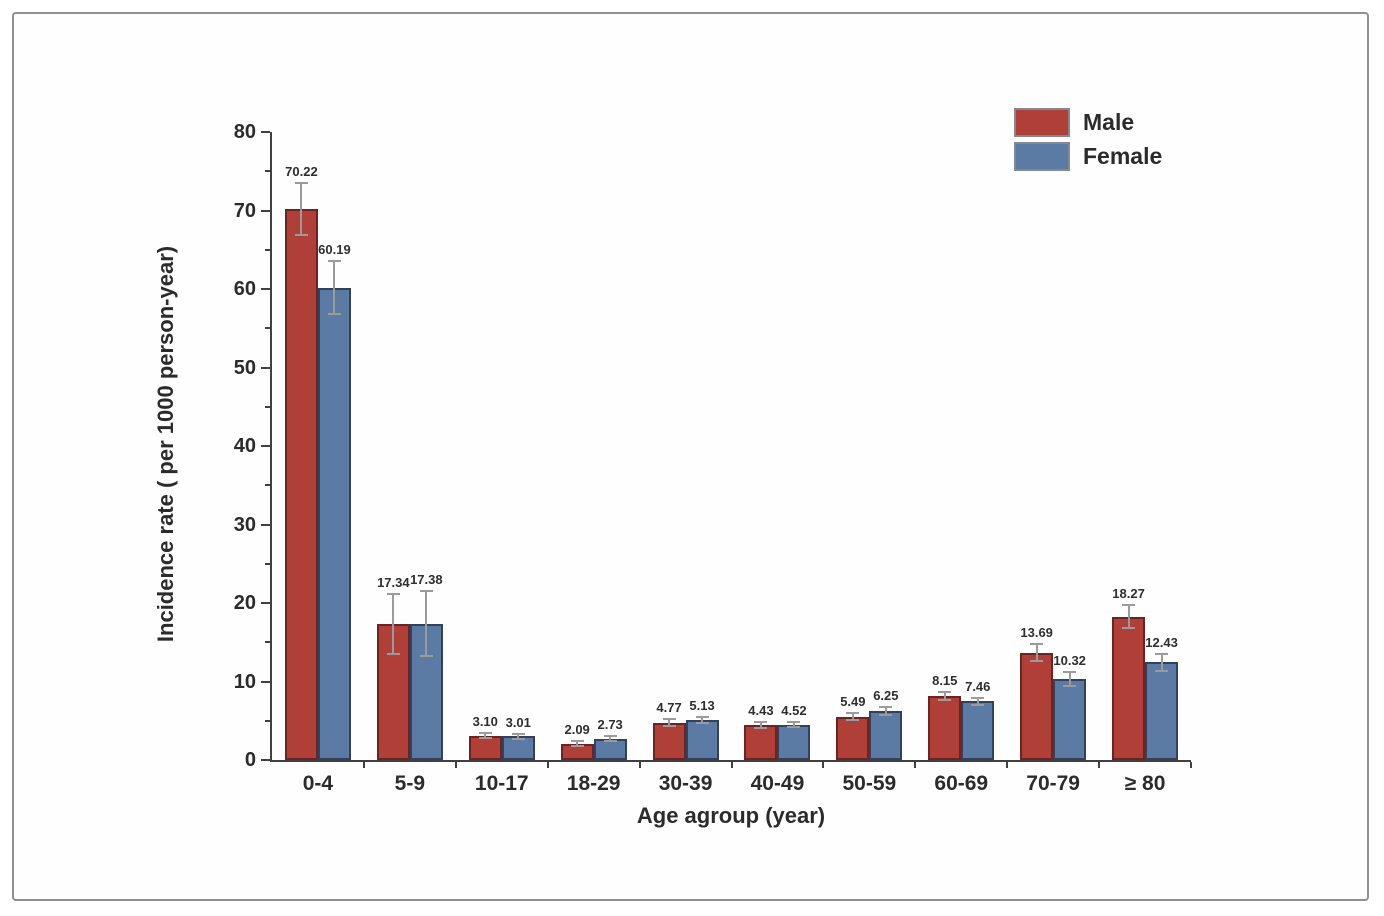 The image size is (1384, 916). Describe the element at coordinates (593, 783) in the screenshot. I see `x-tick-label: 18-29` at that location.